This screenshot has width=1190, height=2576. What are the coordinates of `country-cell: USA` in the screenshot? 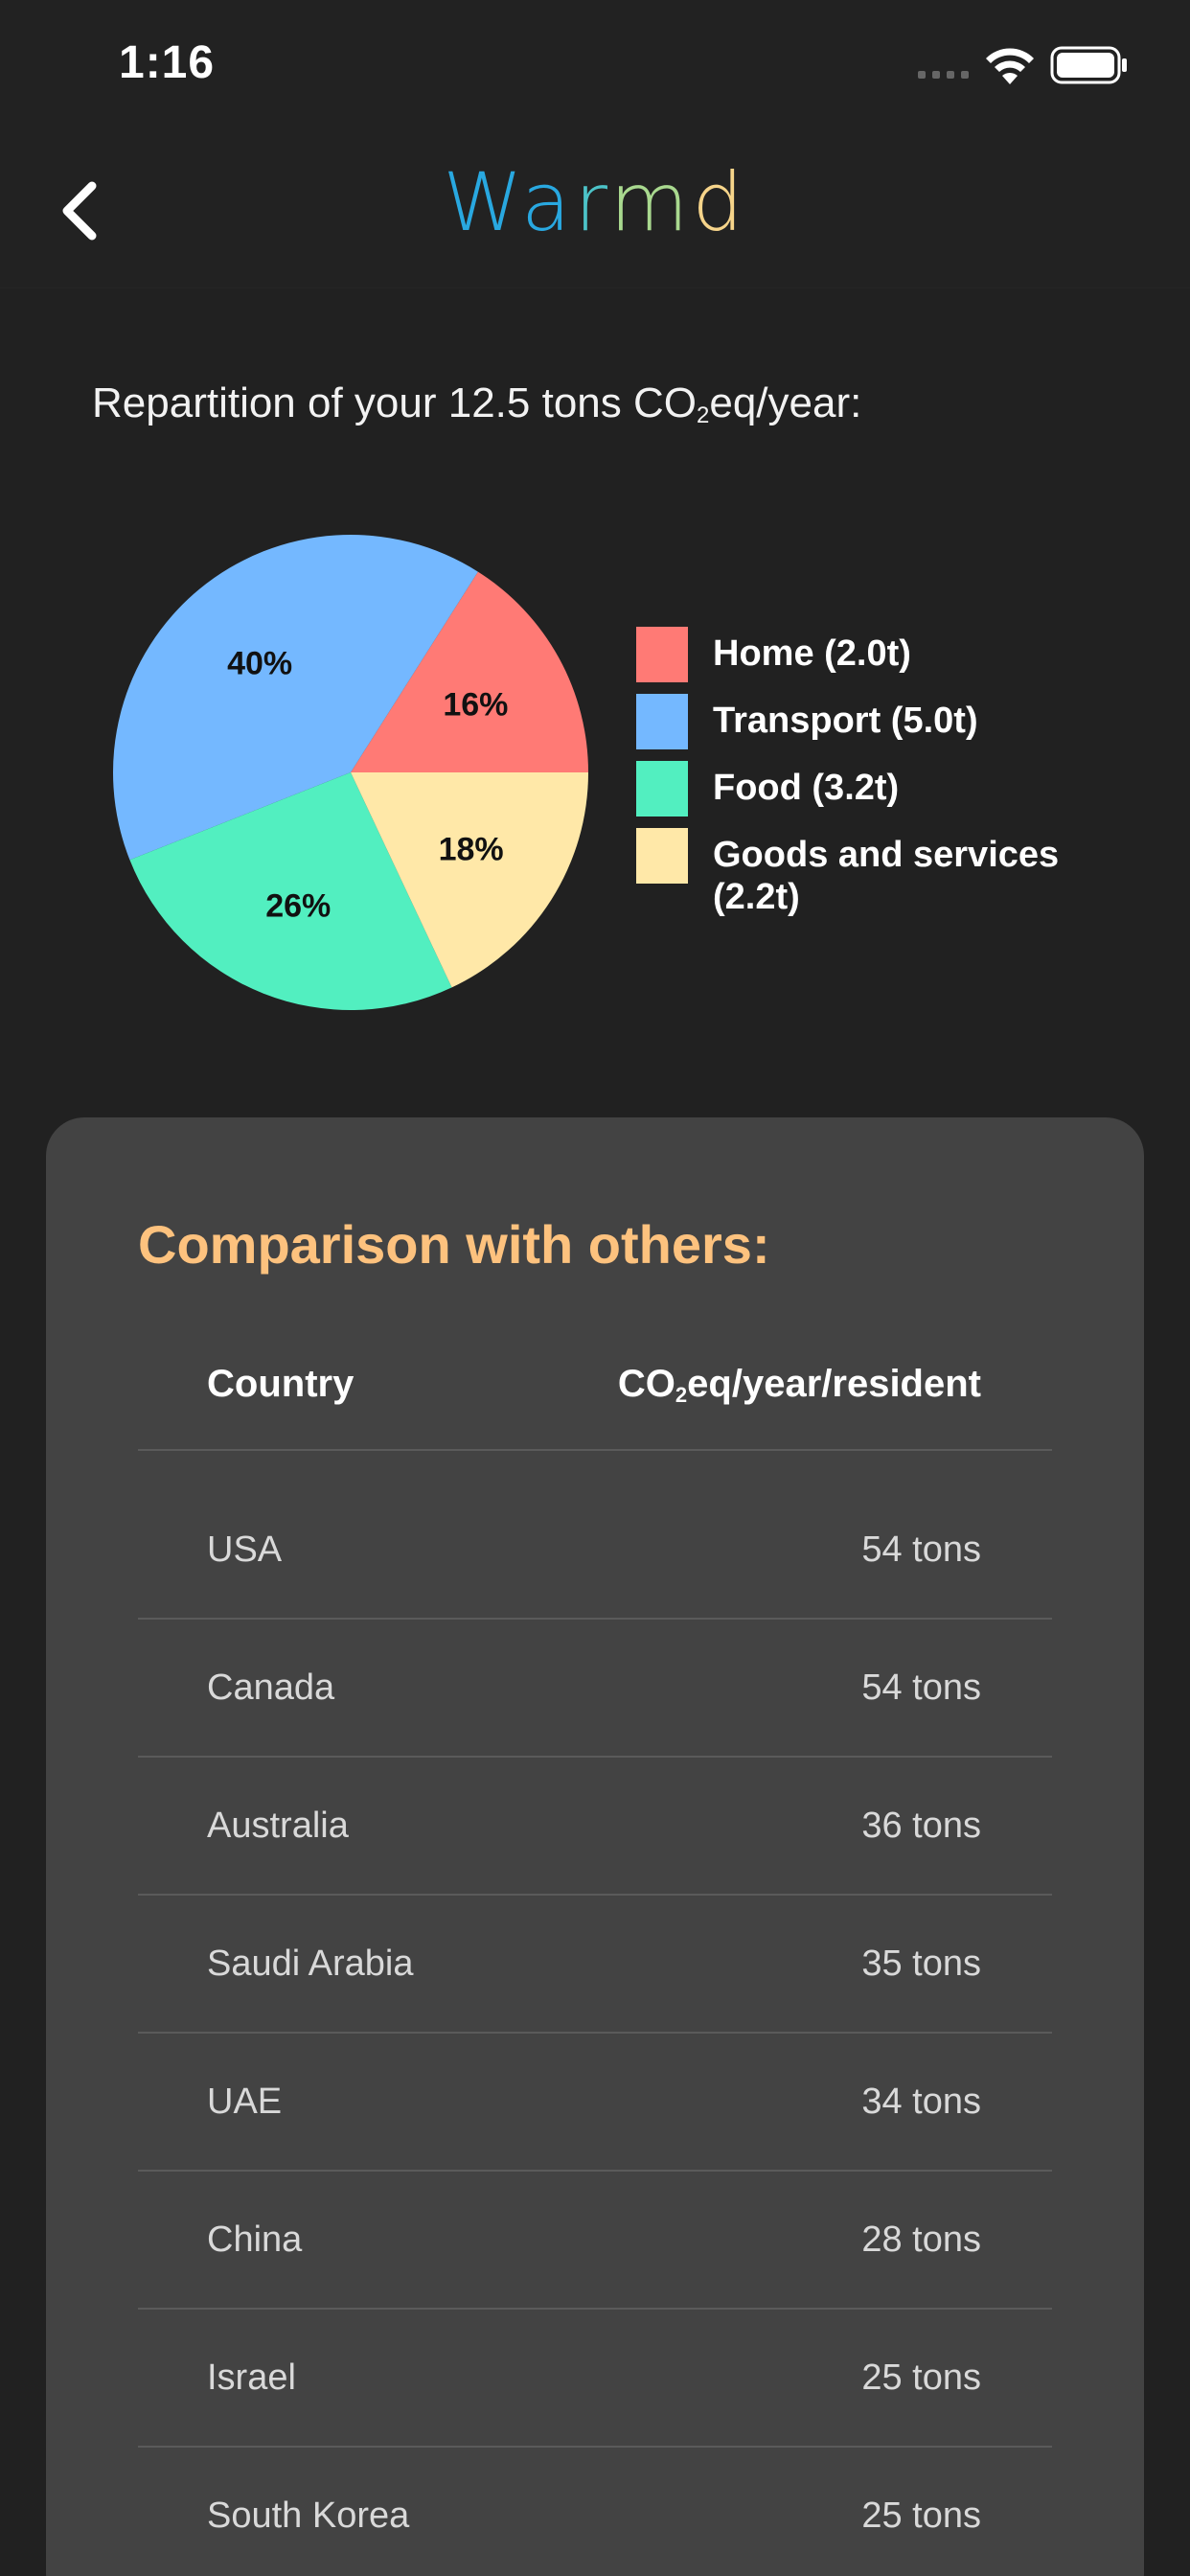 It's located at (245, 1550).